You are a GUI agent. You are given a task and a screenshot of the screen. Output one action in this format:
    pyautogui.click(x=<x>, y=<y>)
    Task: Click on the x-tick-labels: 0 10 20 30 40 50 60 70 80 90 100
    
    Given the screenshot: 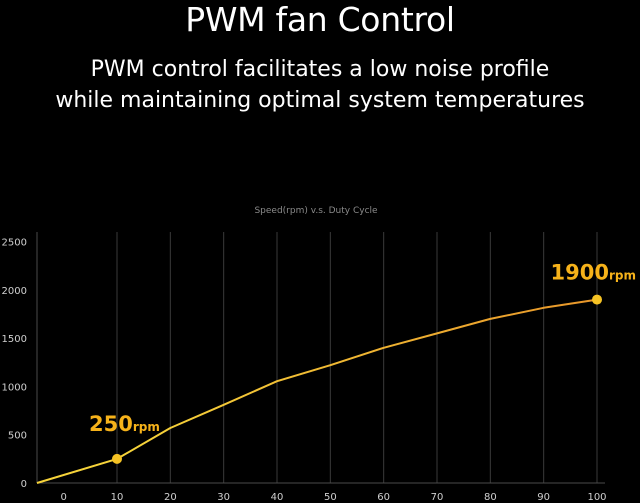 What is the action you would take?
    pyautogui.click(x=333, y=497)
    